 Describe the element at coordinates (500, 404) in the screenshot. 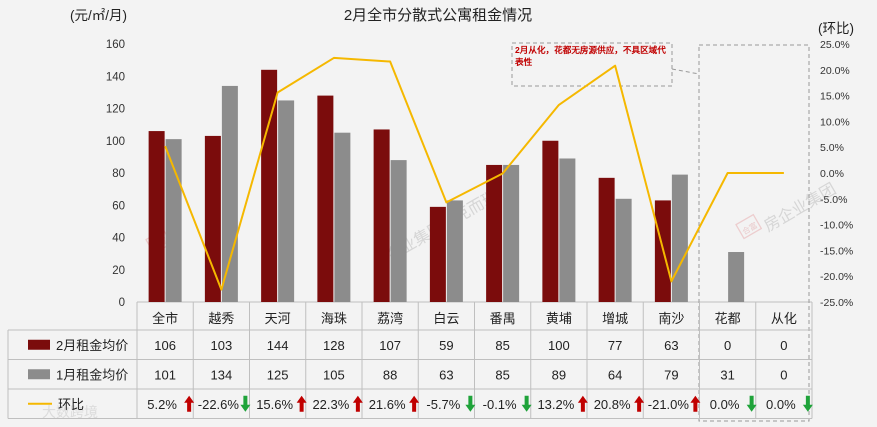

I see `table-cell: -0.1%` at that location.